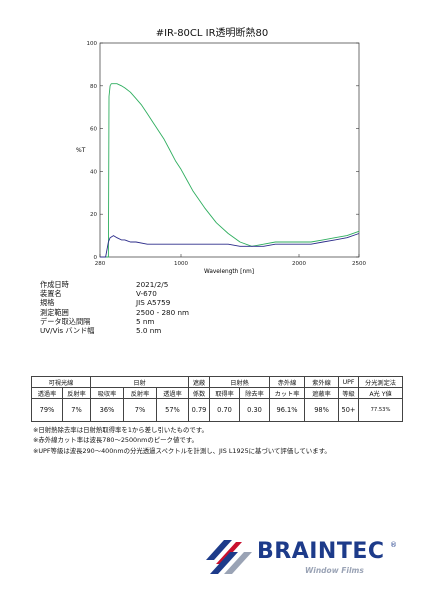 Image resolution: width=424 pixels, height=600 pixels. What do you see at coordinates (181, 264) in the screenshot?
I see `x-tick-label: 1000` at bounding box center [181, 264].